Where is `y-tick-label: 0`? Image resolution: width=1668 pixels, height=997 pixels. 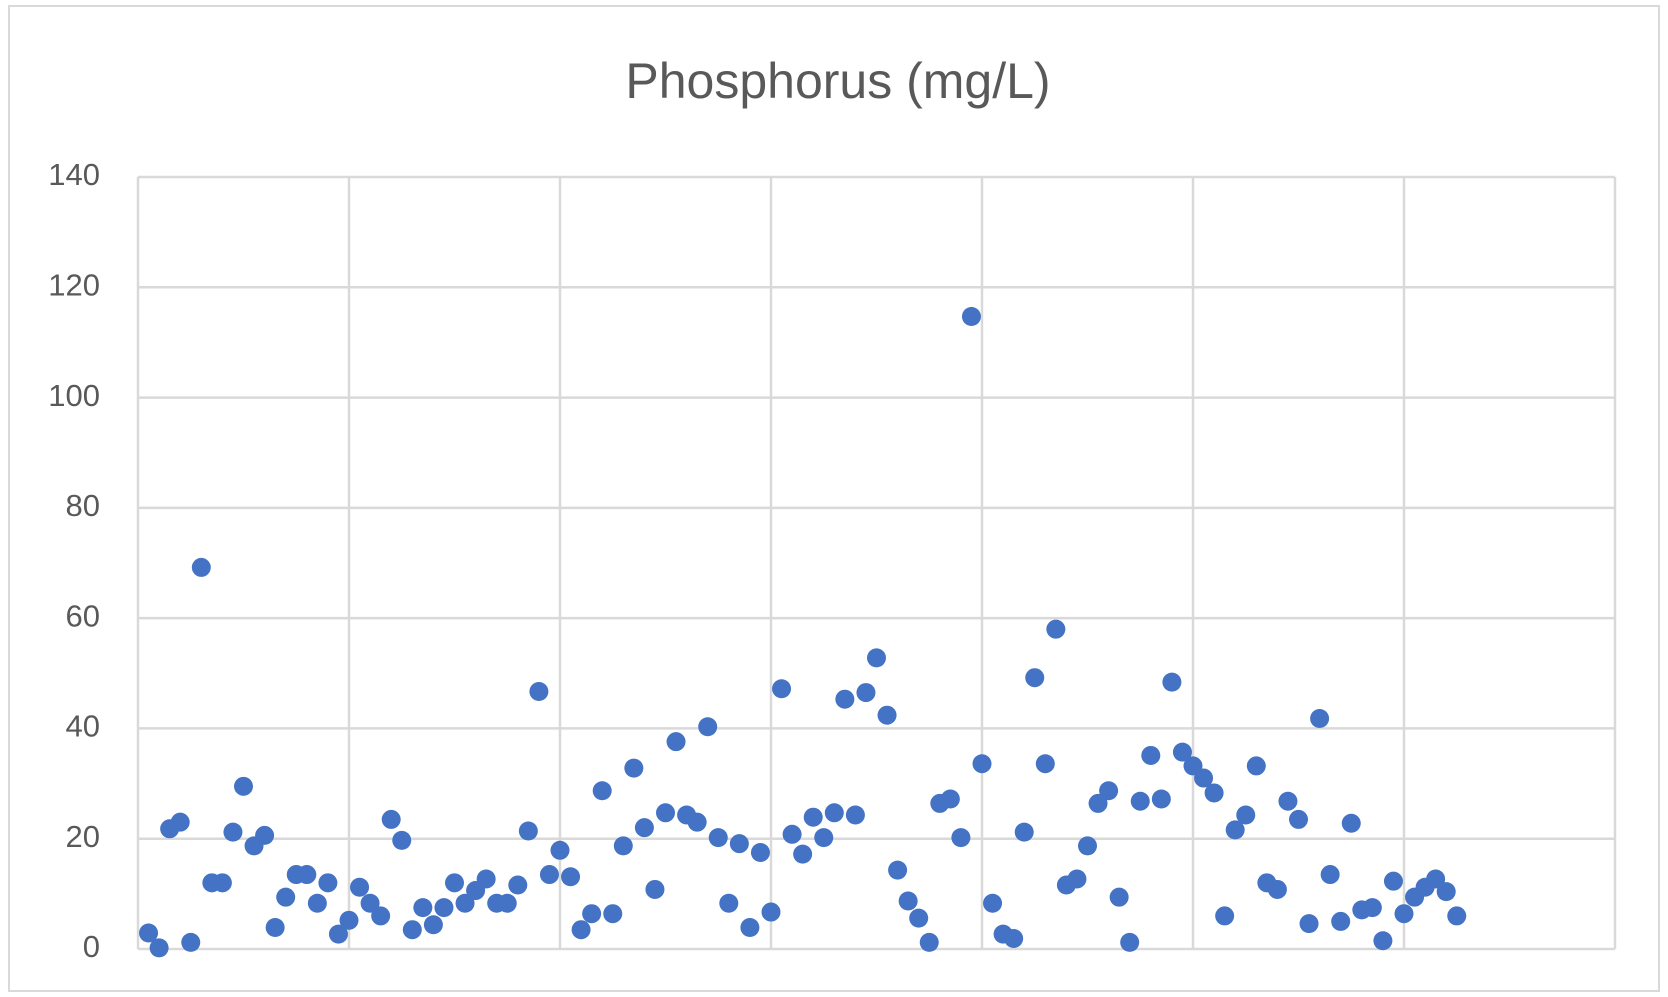 y-tick-label: 0 is located at coordinates (91, 946).